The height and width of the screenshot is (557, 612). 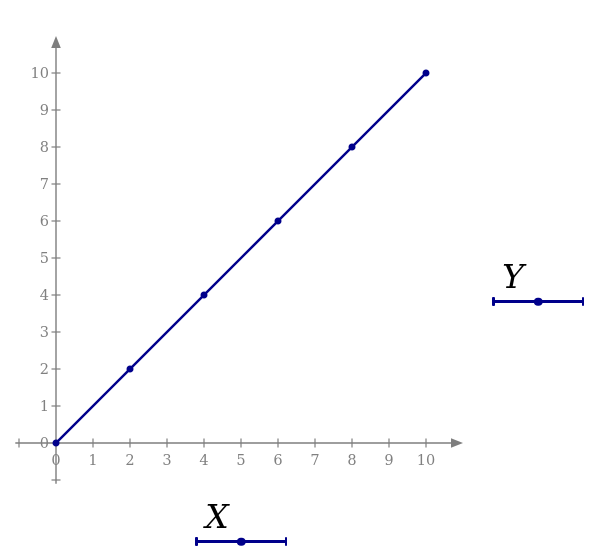 I want to click on y-tick-label: 2, so click(x=44, y=370).